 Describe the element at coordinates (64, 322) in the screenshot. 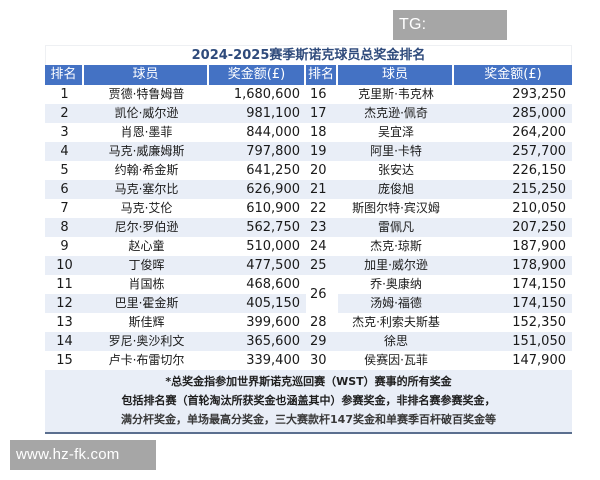

I see `rank-cell: 13` at that location.